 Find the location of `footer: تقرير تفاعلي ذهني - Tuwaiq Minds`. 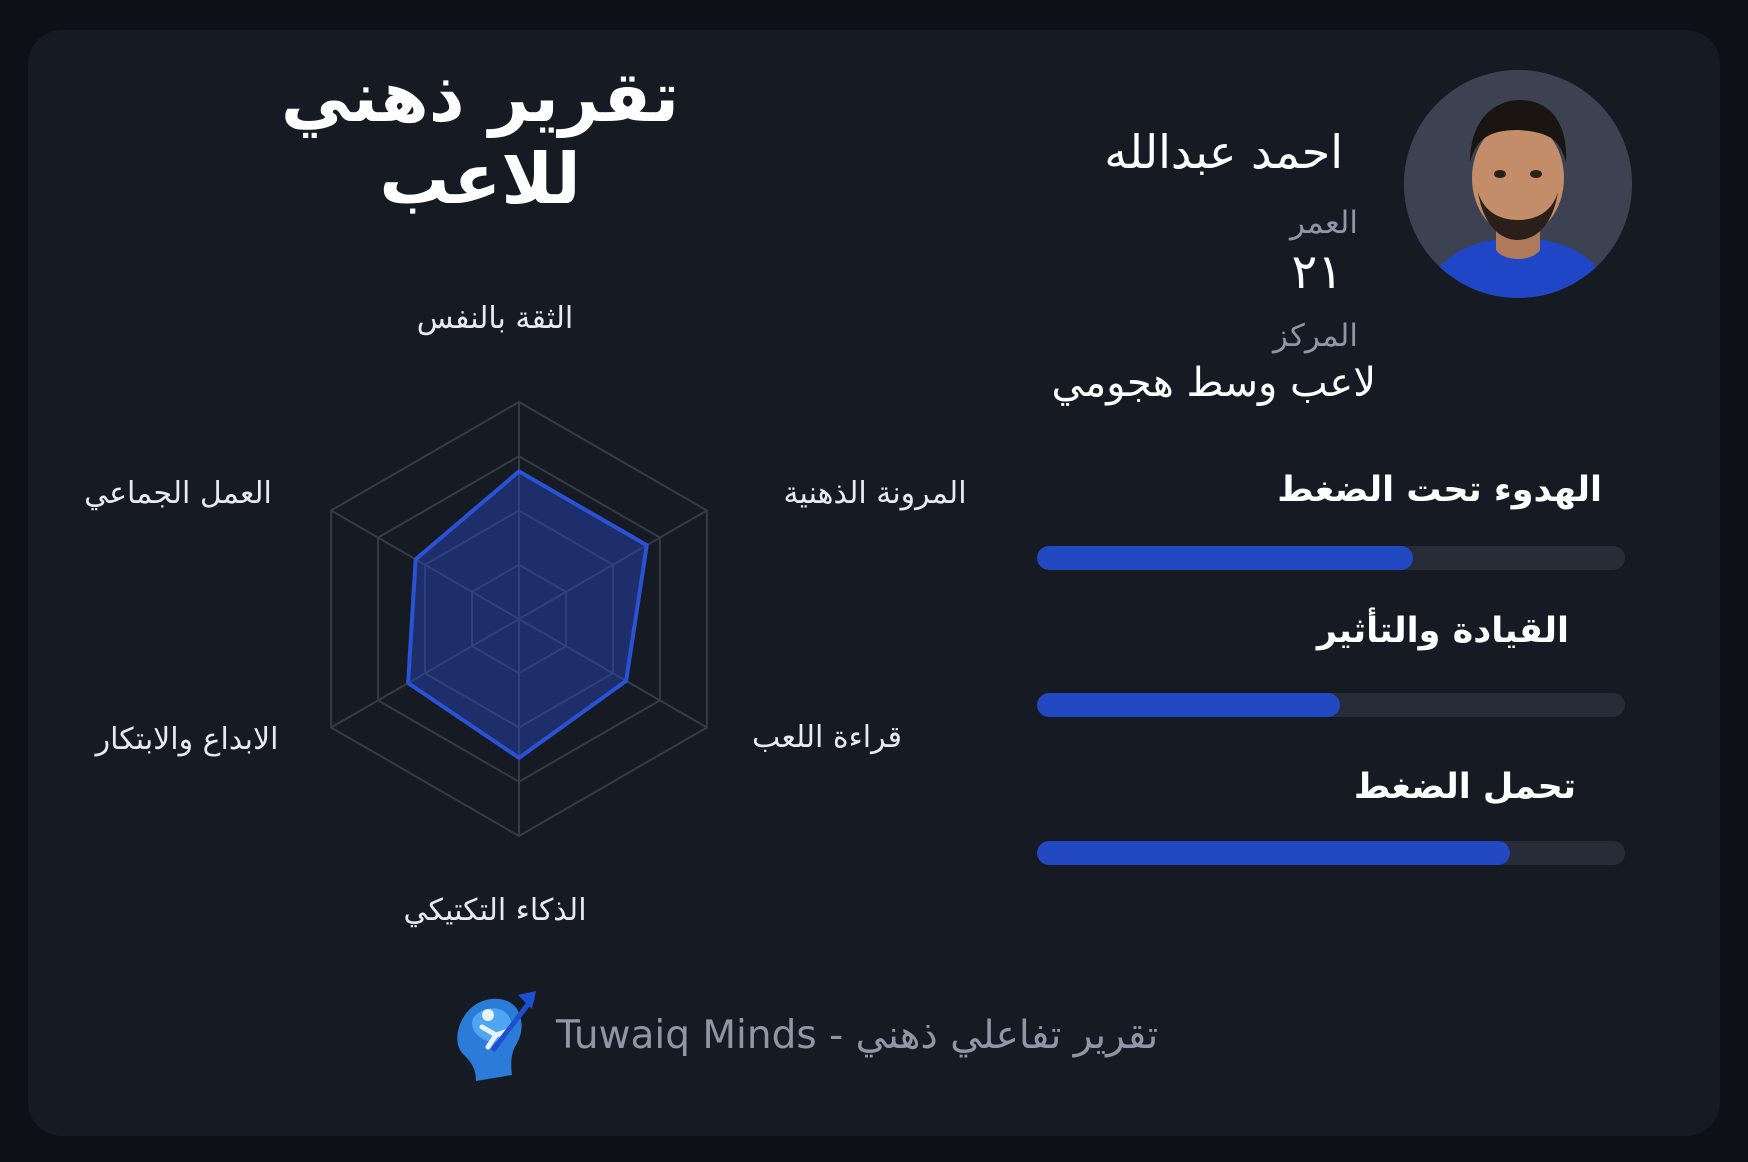

footer: تقرير تفاعلي ذهني - Tuwaiq Minds is located at coordinates (805, 1035).